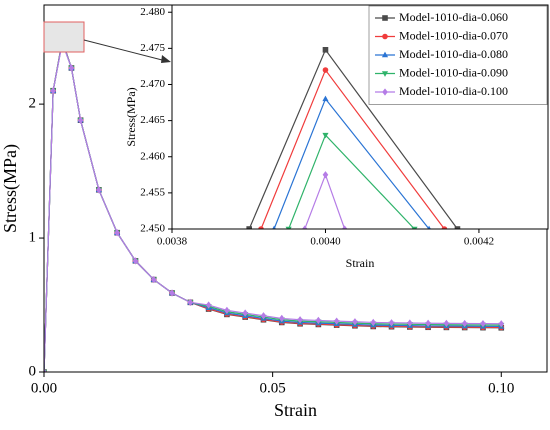 The image size is (550, 430). I want to click on zoom-arrow-head, so click(166, 59).